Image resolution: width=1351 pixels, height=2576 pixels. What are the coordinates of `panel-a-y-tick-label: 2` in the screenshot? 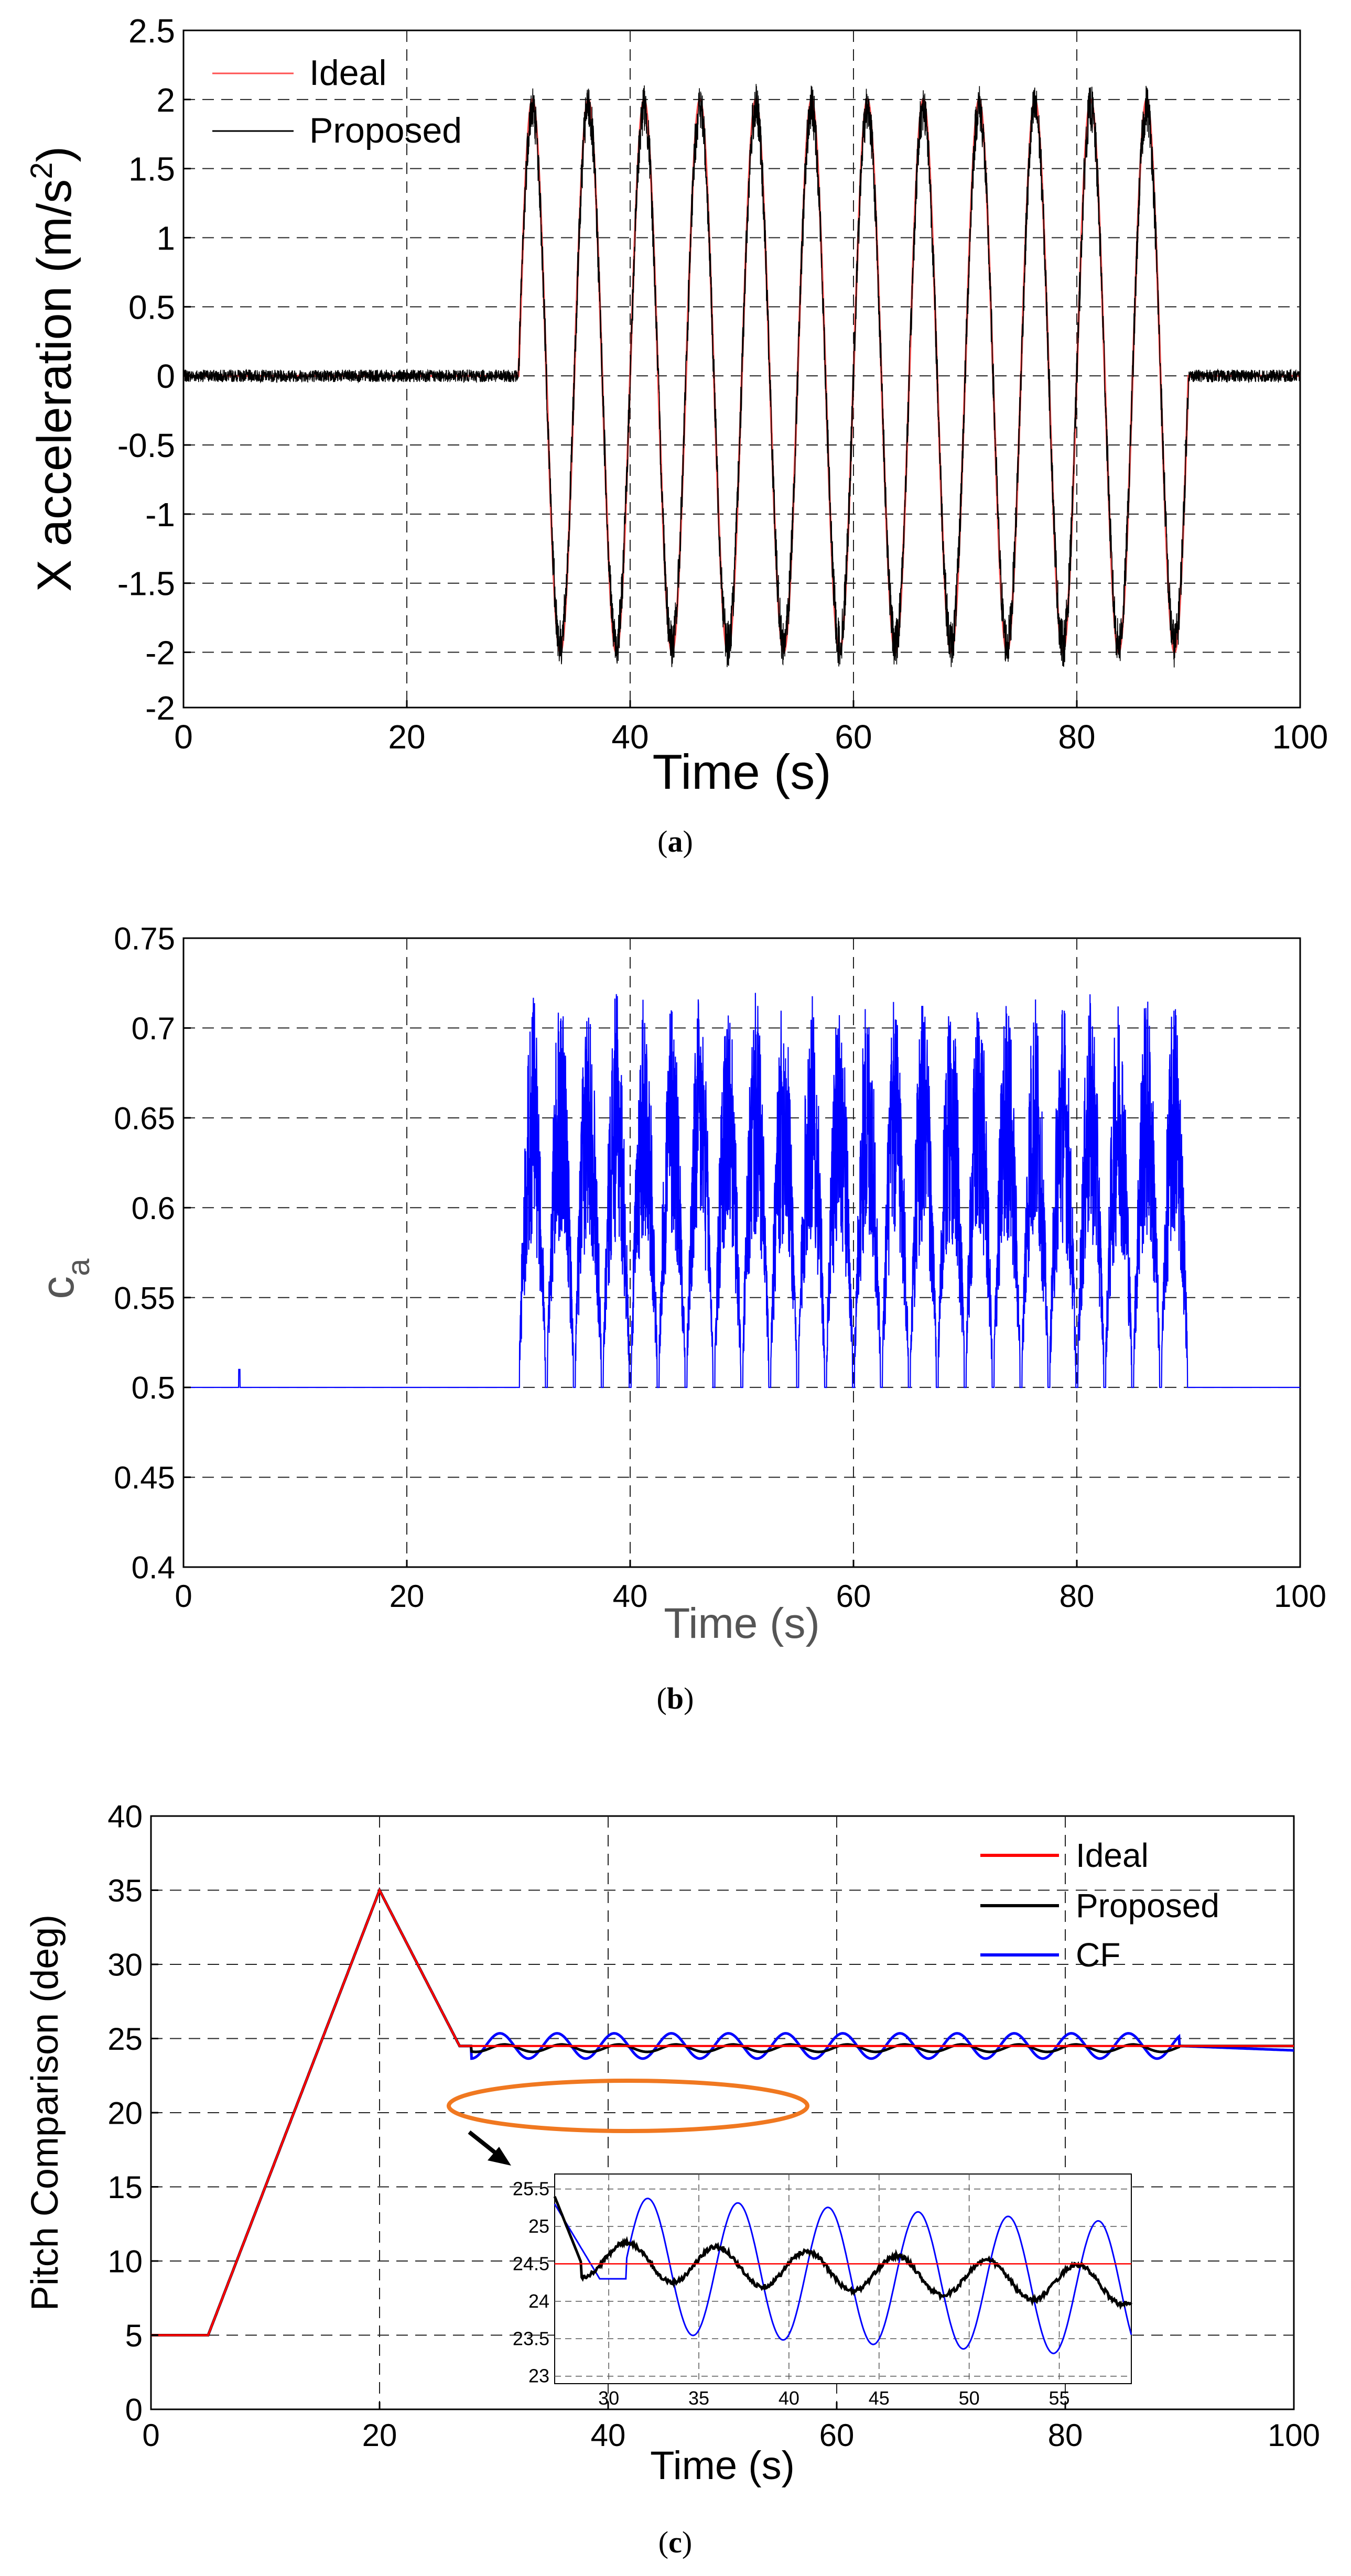 It's located at (165, 100).